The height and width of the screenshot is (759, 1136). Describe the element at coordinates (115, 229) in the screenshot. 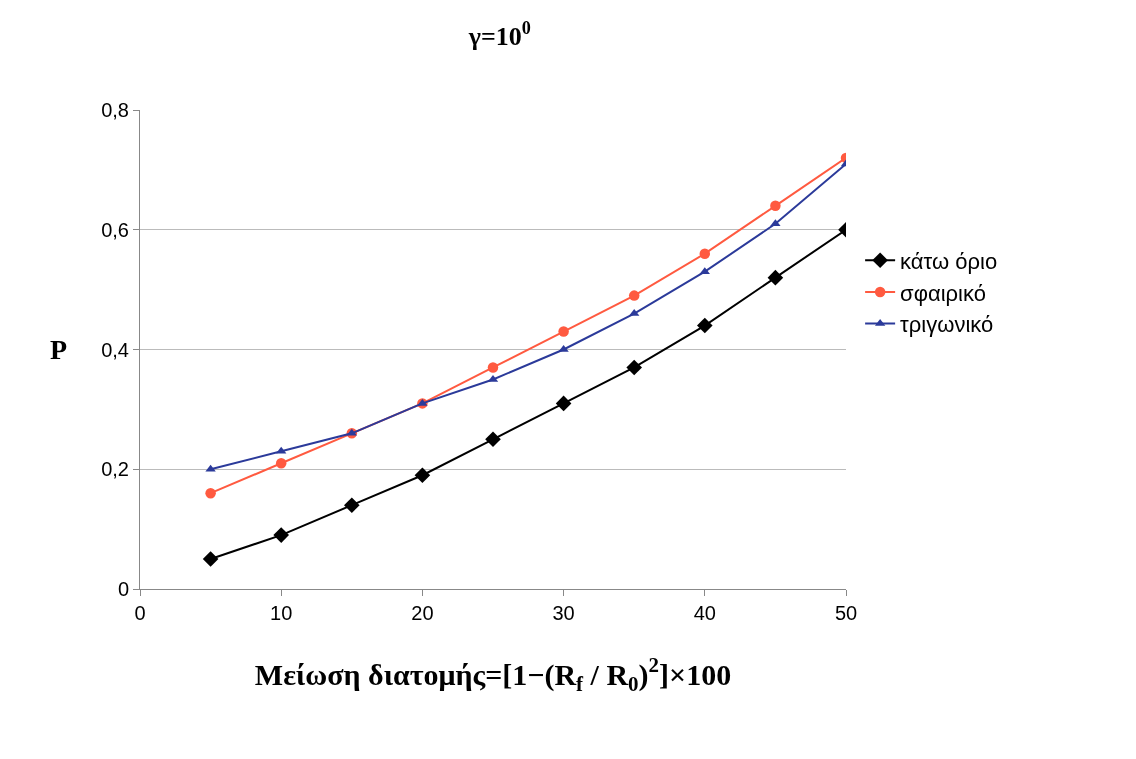

I see `y-tick-label: 0,6` at that location.